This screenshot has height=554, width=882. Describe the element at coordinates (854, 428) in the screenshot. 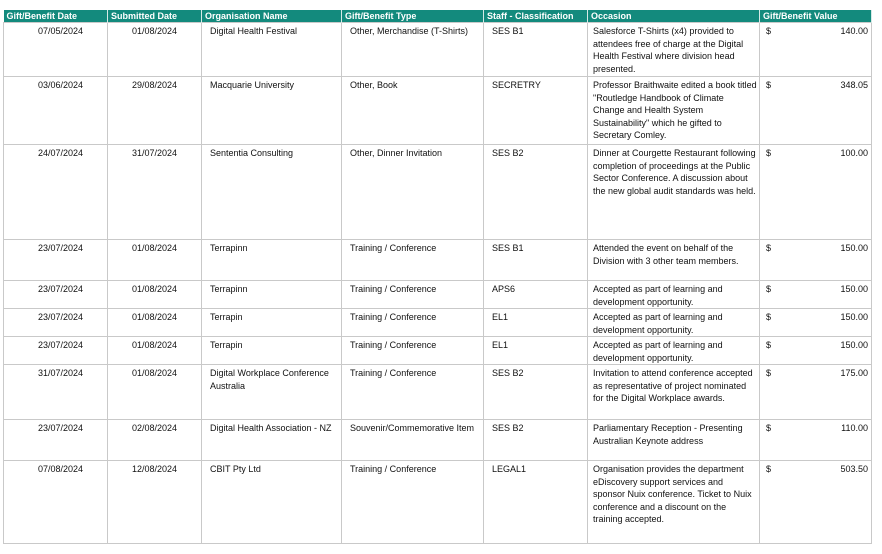

I see `value-amount: 110.00` at that location.